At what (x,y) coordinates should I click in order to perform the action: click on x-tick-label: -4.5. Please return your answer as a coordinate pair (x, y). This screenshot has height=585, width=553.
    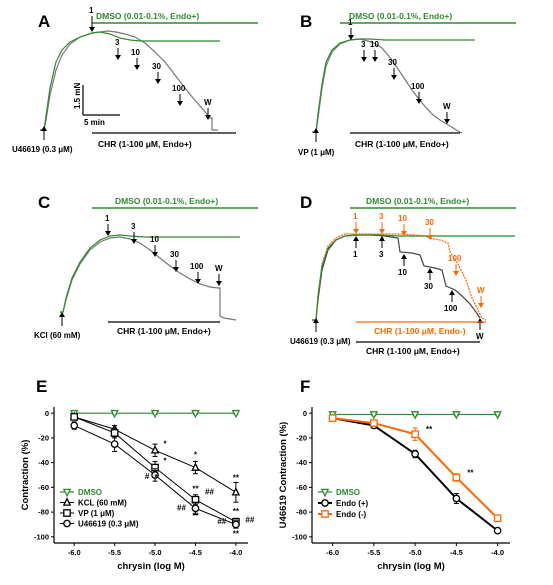
    Looking at the image, I should click on (195, 552).